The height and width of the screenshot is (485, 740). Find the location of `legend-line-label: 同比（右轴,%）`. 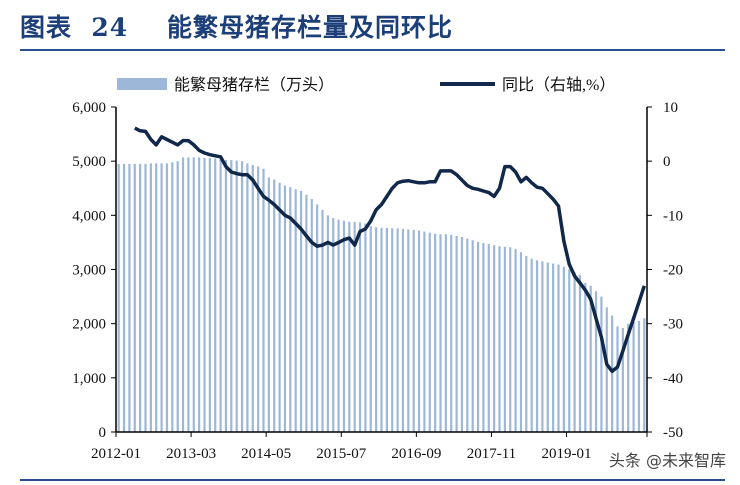

legend-line-label: 同比（右轴,%） is located at coordinates (558, 85).